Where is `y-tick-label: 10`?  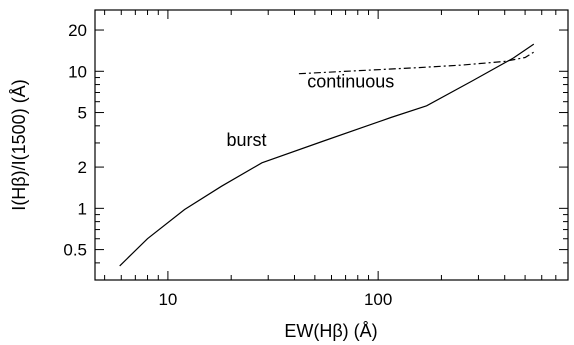 y-tick-label: 10 is located at coordinates (77, 71).